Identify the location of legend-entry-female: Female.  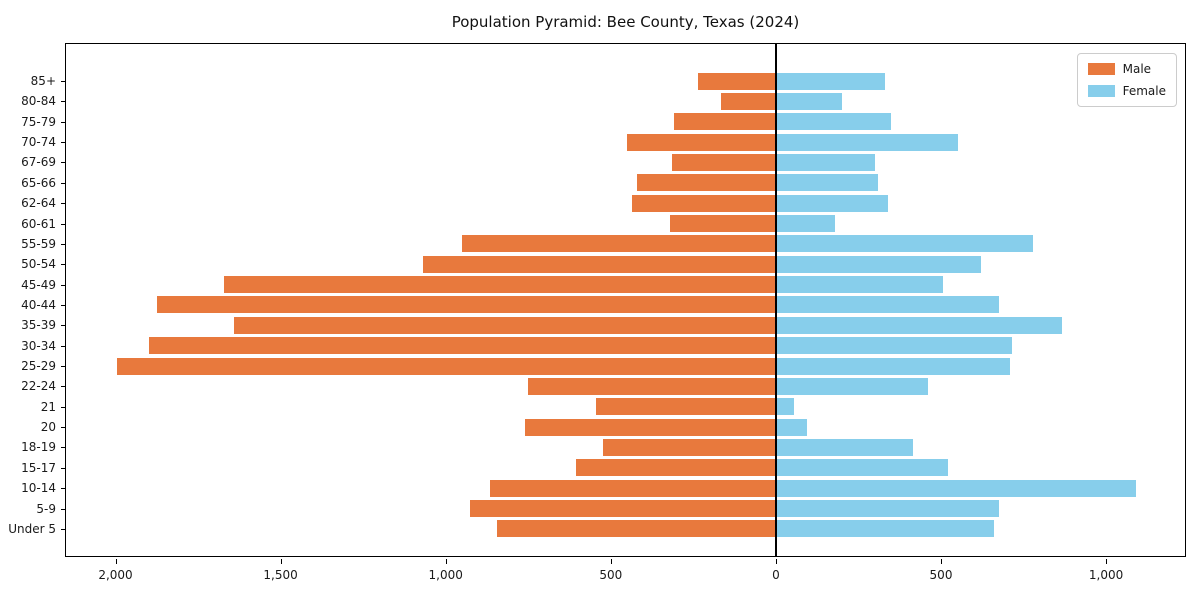
(1126, 91).